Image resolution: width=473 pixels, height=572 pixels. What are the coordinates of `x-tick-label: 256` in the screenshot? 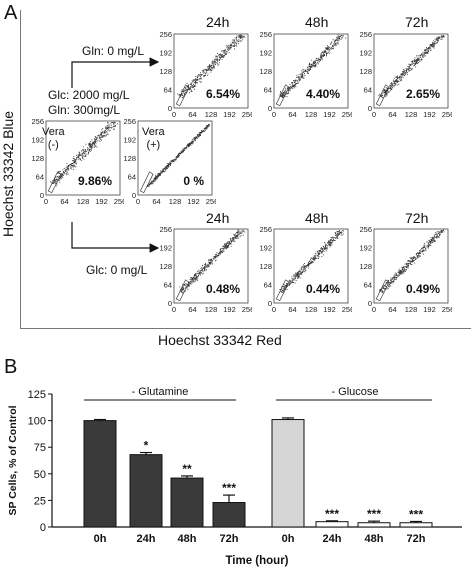 It's located at (247, 114).